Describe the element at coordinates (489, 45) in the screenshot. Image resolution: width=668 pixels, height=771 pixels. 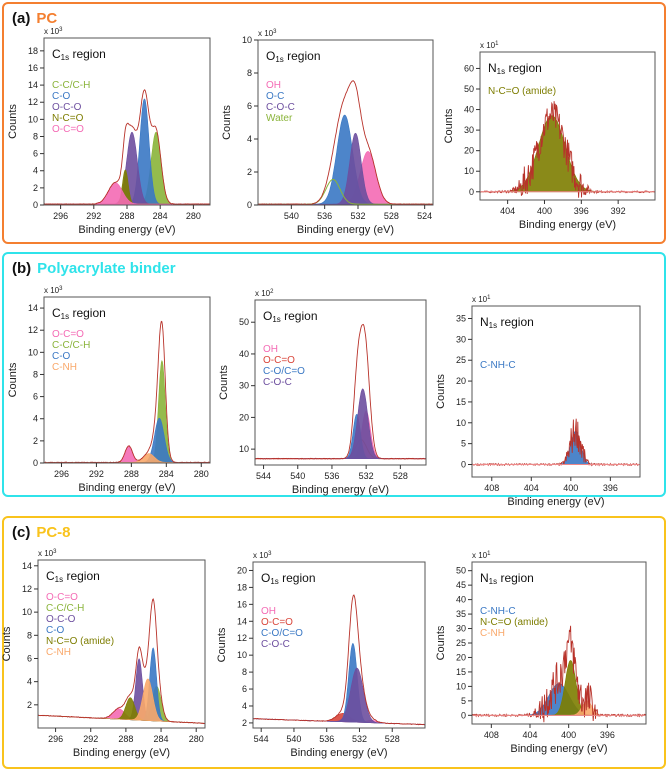
I see `multiplier-label: x 101` at that location.